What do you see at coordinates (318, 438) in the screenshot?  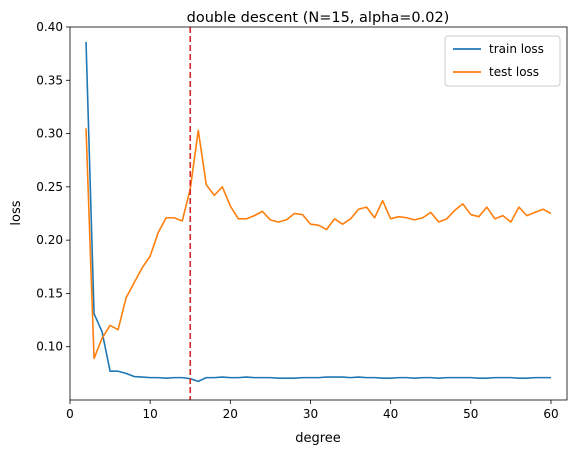 I see `x-axis-label: degree` at bounding box center [318, 438].